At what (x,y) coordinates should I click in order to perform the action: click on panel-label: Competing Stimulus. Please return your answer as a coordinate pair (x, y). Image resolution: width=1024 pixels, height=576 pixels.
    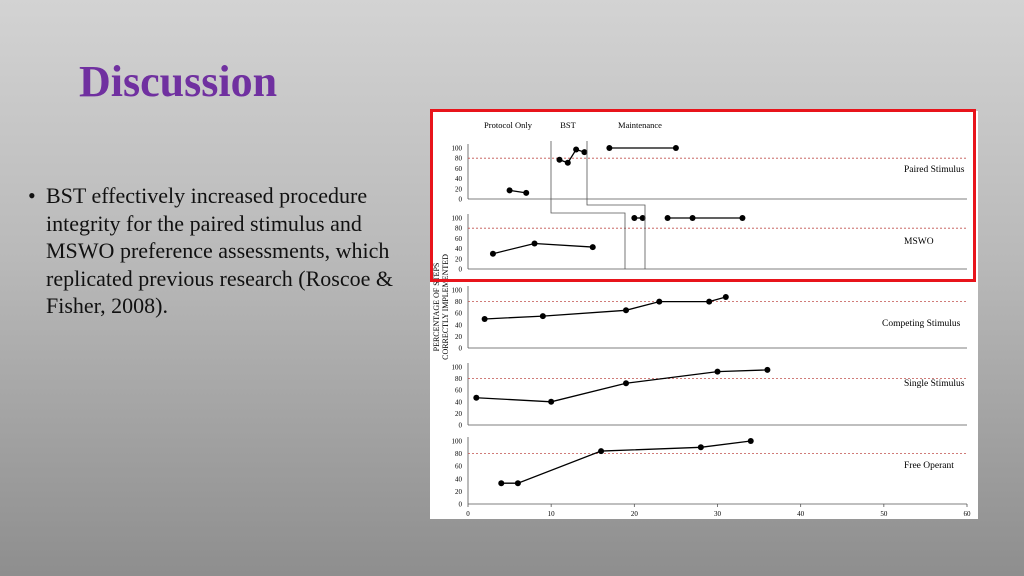
    Looking at the image, I should click on (921, 324).